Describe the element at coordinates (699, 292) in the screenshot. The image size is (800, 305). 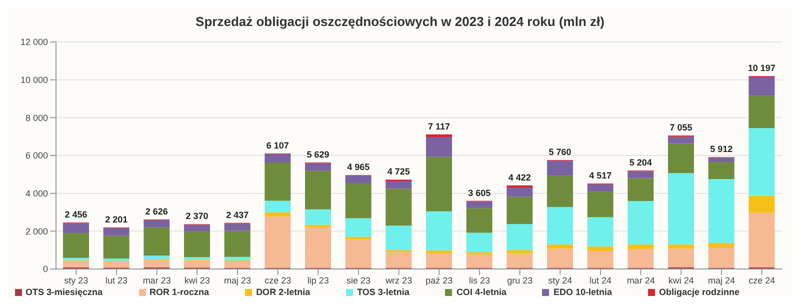
I see `legend-label: Obligacje rodzinne` at that location.